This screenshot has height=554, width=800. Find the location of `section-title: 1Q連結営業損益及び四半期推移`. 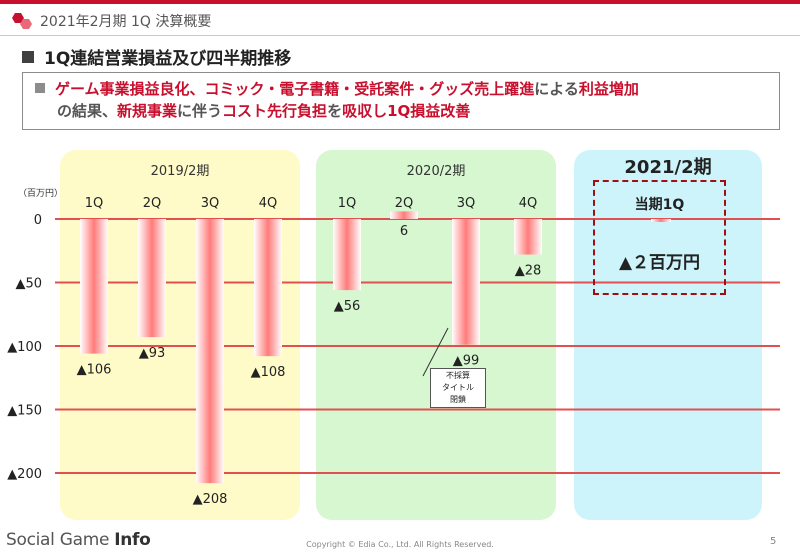

section-title: 1Q連結営業損益及び四半期推移 is located at coordinates (168, 59).